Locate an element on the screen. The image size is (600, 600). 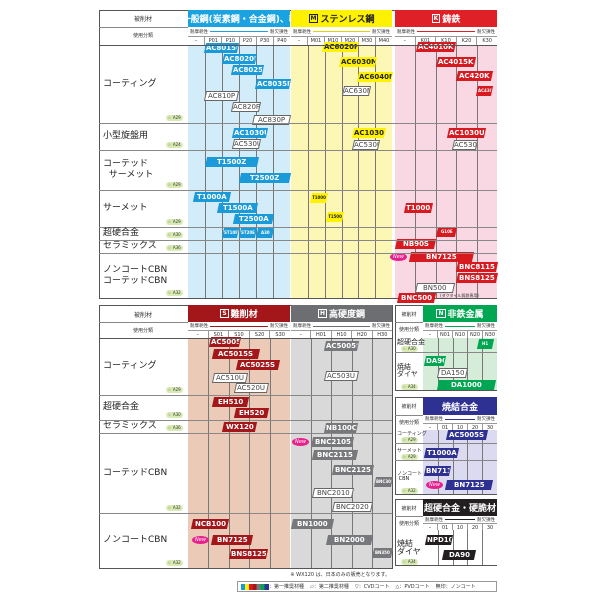
grade-chip: G10E is located at coordinates (446, 232).